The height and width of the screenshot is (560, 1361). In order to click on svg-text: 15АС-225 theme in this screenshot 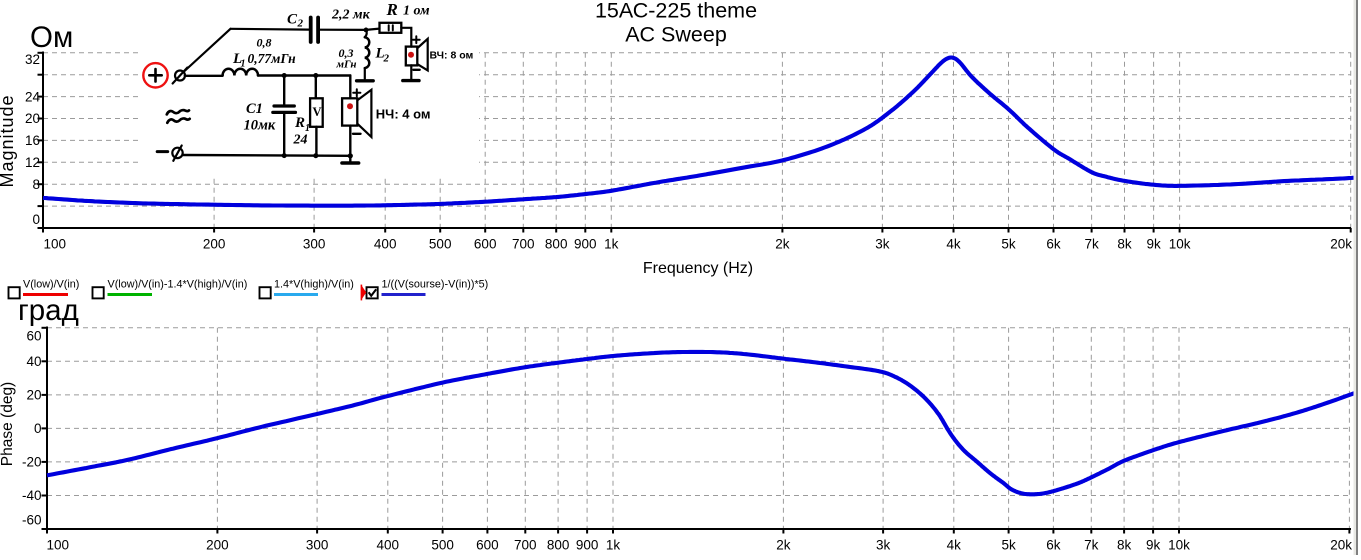, I will do `click(676, 11)`.